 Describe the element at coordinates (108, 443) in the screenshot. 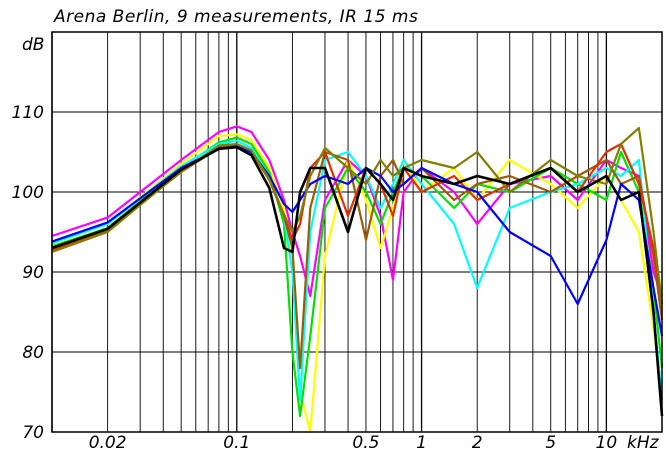

I see `x-tick-label: 0.02` at that location.